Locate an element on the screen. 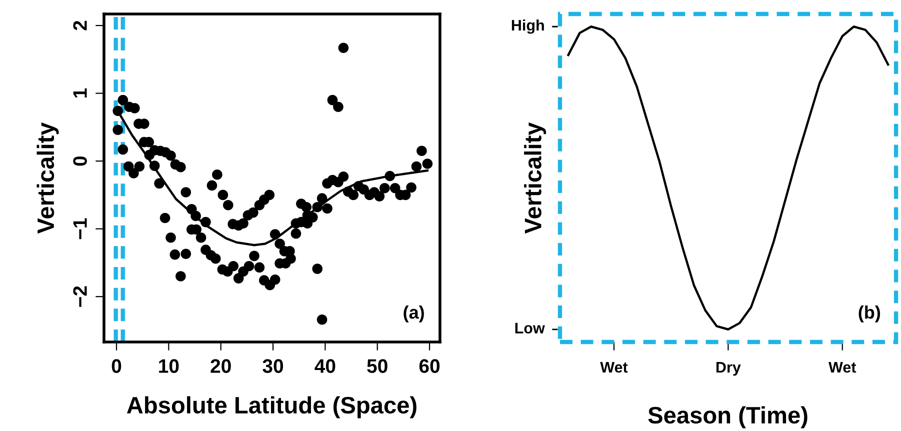  x-tick-label: 20 is located at coordinates (220, 366).